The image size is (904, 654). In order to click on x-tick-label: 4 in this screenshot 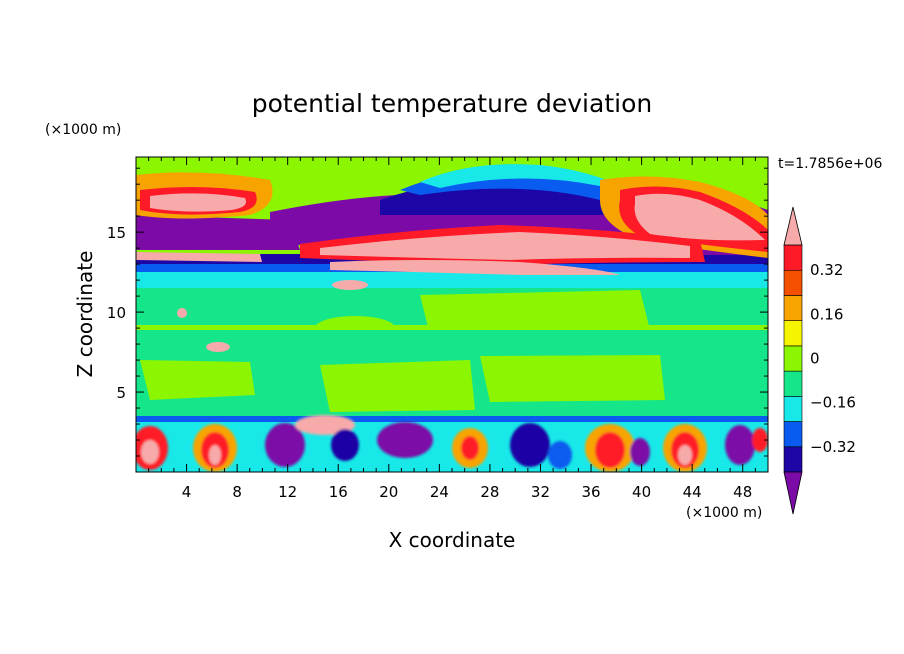, I will do `click(187, 492)`.